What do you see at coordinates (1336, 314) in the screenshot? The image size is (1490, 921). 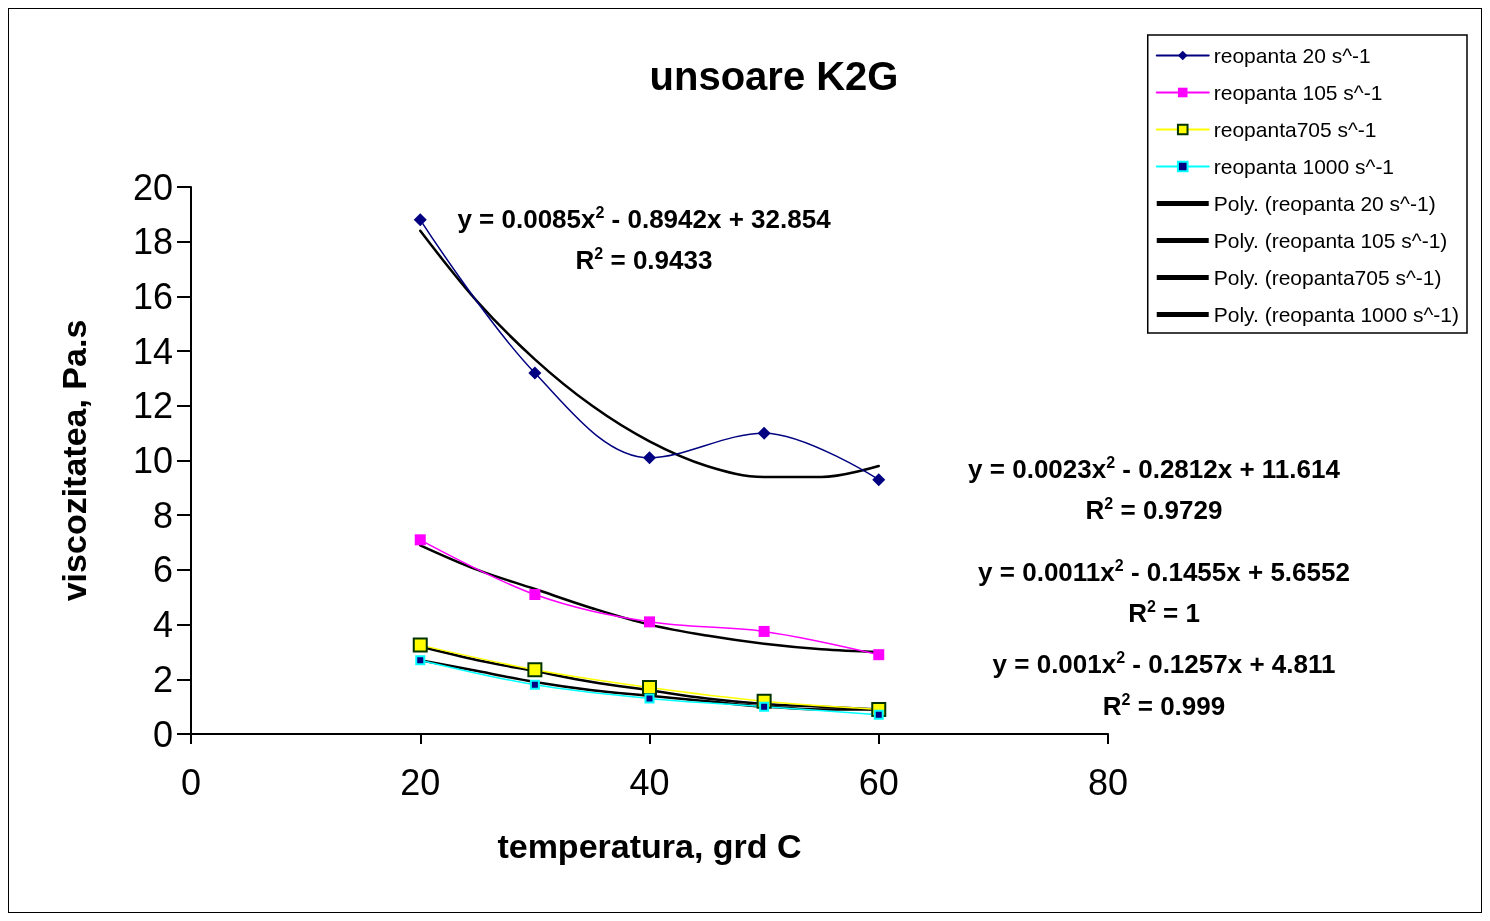 I see `legend-label: Poly. (reopanta 1000 s^-1)` at bounding box center [1336, 314].